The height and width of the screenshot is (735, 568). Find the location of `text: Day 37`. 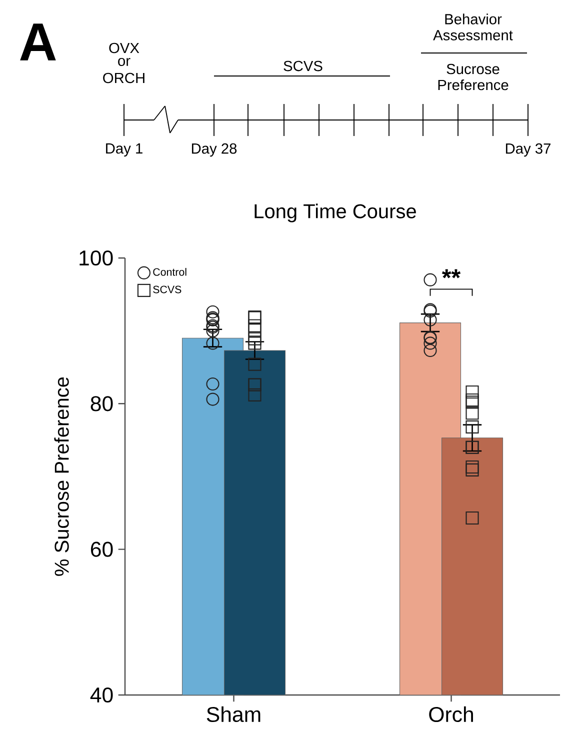

text: Day 37 is located at coordinates (528, 150).